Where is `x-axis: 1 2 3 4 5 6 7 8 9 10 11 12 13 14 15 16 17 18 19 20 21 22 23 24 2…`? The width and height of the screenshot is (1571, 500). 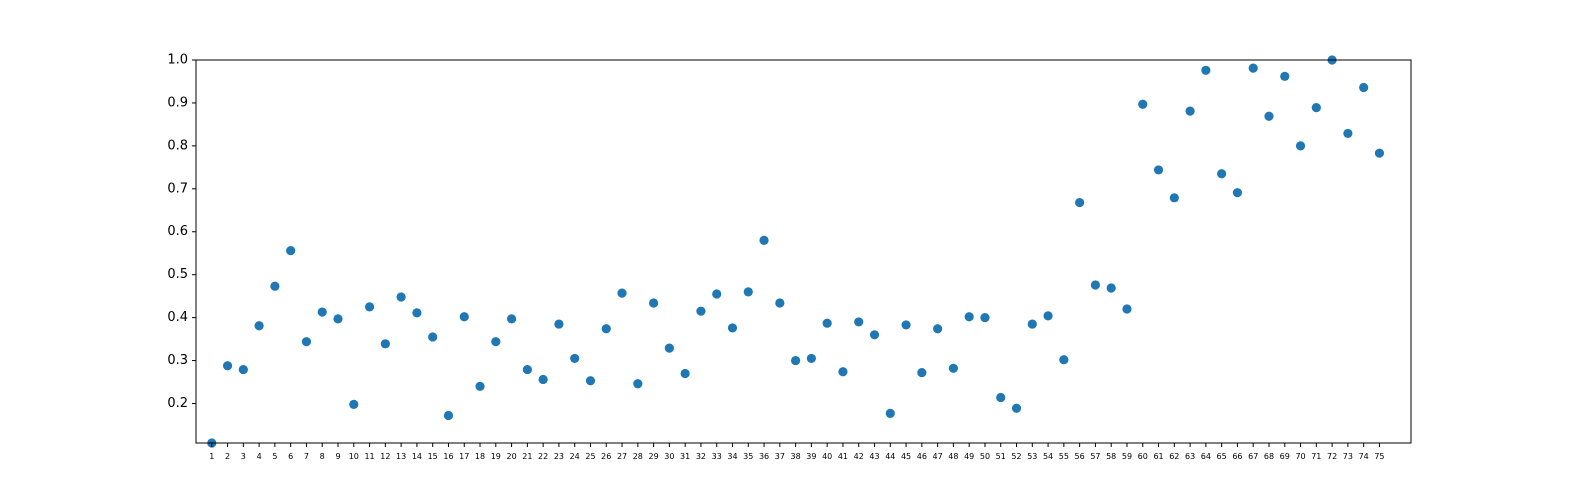
x-axis: 1 2 3 4 5 6 7 8 9 10 11 12 13 14 15 16 17 18 19 20 21 22 23 24 2… is located at coordinates (797, 452).